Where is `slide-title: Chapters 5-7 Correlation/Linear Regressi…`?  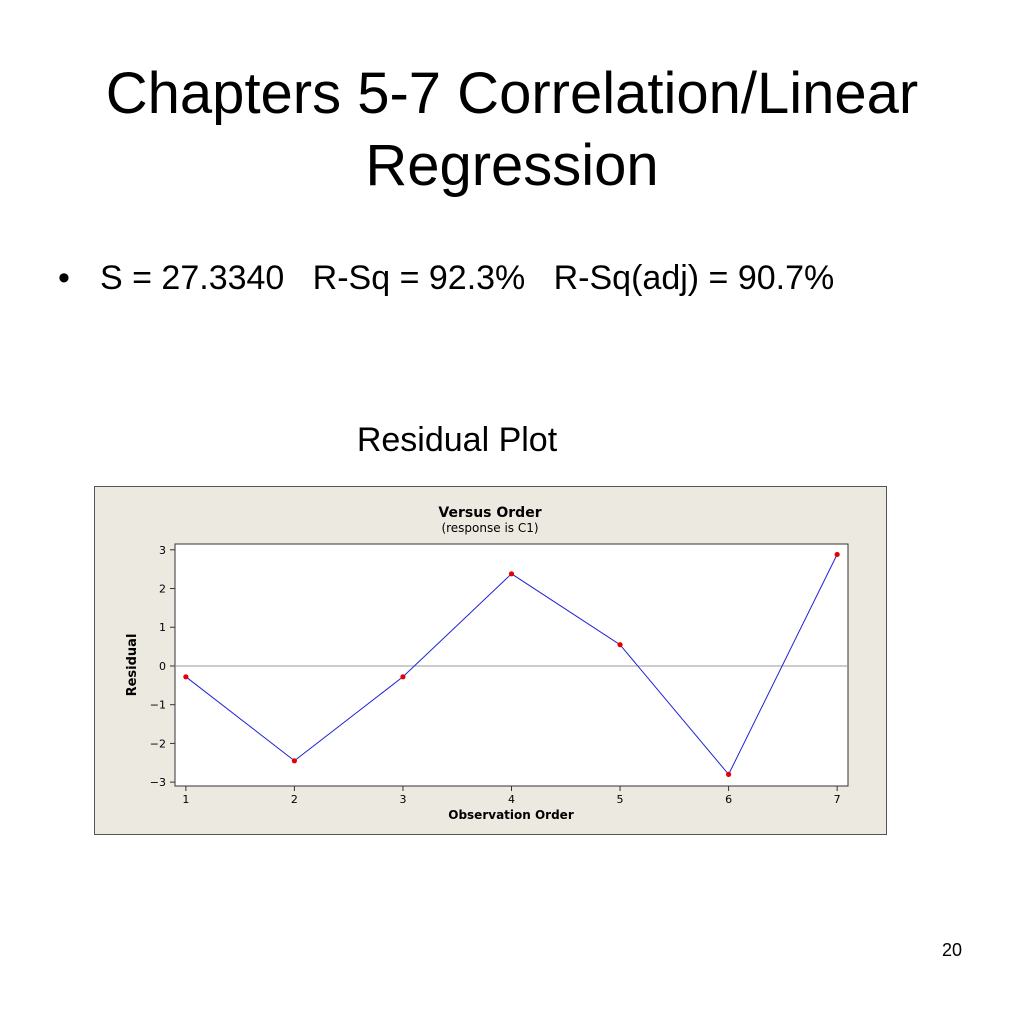
slide-title: Chapters 5-7 Correlation/Linear Regressi… is located at coordinates (512, 129).